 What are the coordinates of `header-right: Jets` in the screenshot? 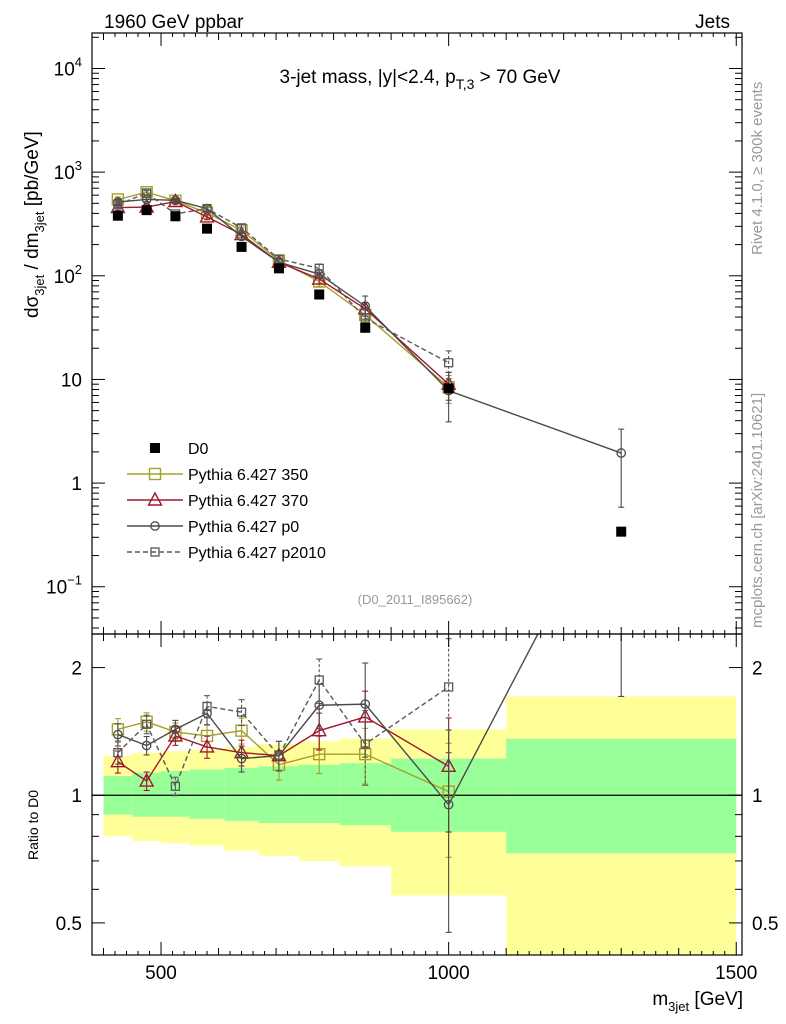 It's located at (712, 22).